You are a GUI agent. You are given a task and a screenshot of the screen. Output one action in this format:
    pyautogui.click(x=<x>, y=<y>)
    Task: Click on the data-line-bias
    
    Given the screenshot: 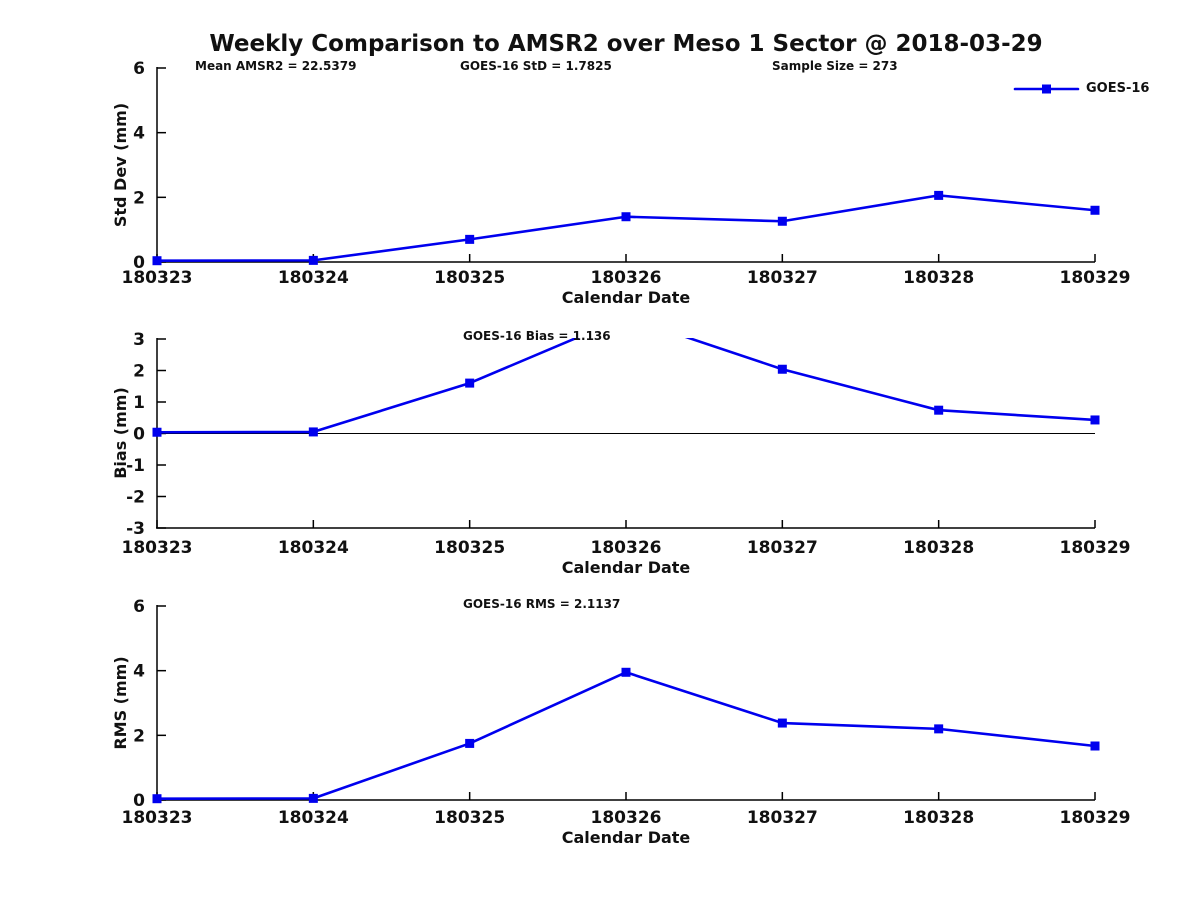 What is the action you would take?
    pyautogui.click(x=626, y=386)
    